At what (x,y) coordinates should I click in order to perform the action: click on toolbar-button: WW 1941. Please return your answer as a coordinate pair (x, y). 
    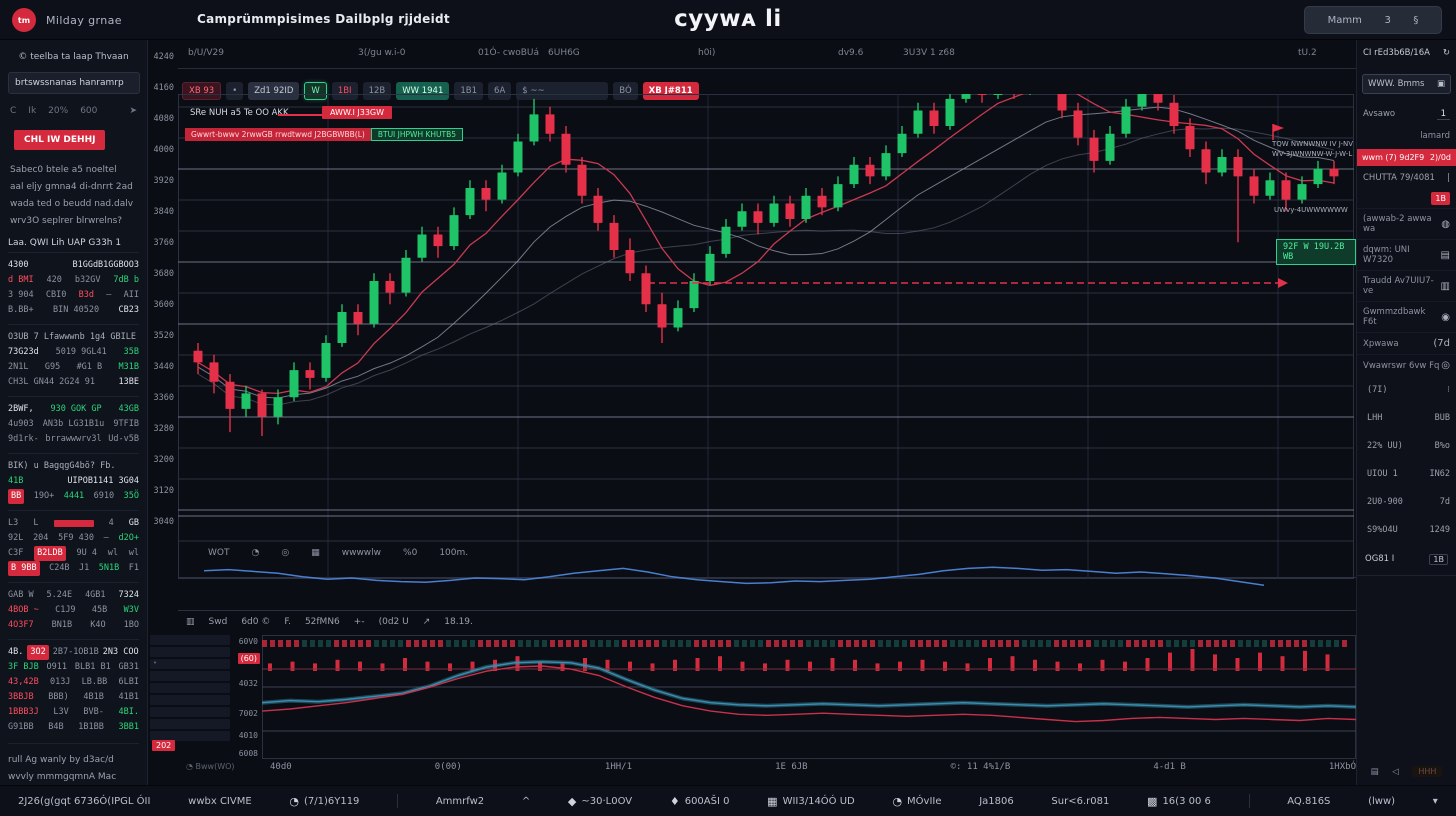
    Looking at the image, I should click on (423, 91).